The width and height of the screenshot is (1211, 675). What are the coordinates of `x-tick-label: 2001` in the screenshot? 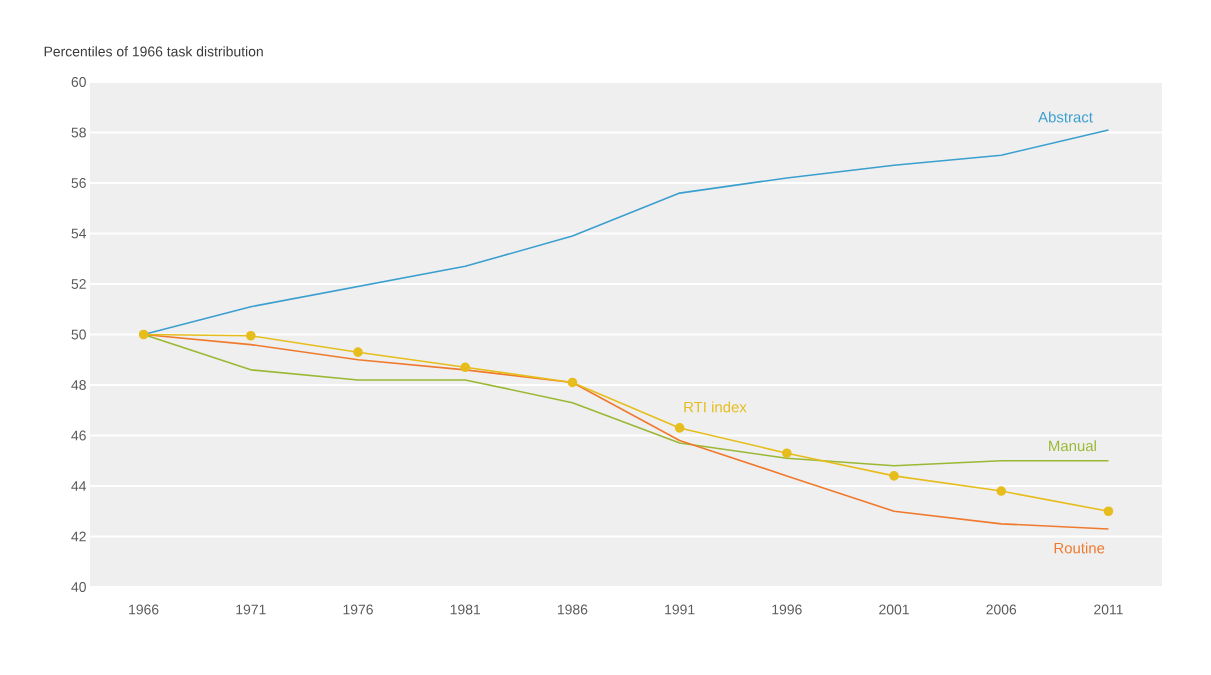 It's located at (894, 609).